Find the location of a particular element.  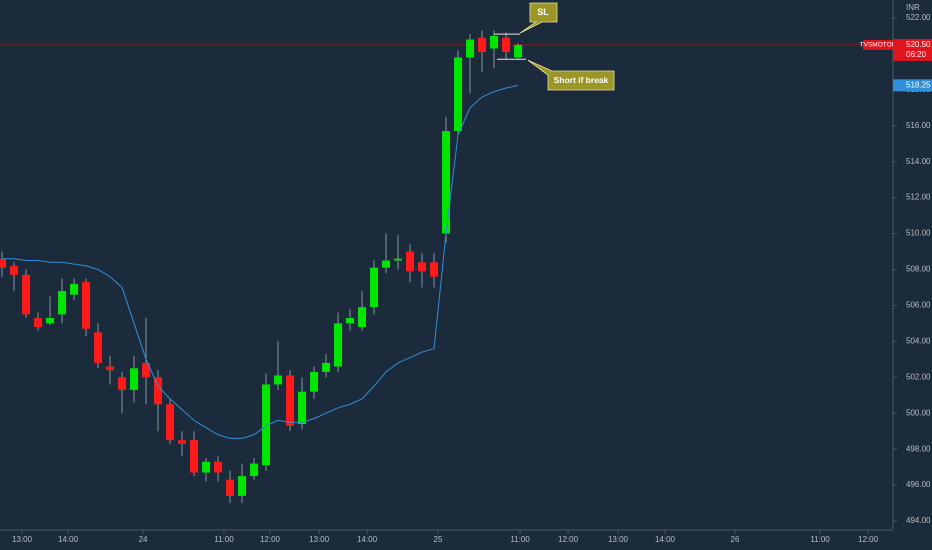

break-label: Short if break is located at coordinates (581, 80).